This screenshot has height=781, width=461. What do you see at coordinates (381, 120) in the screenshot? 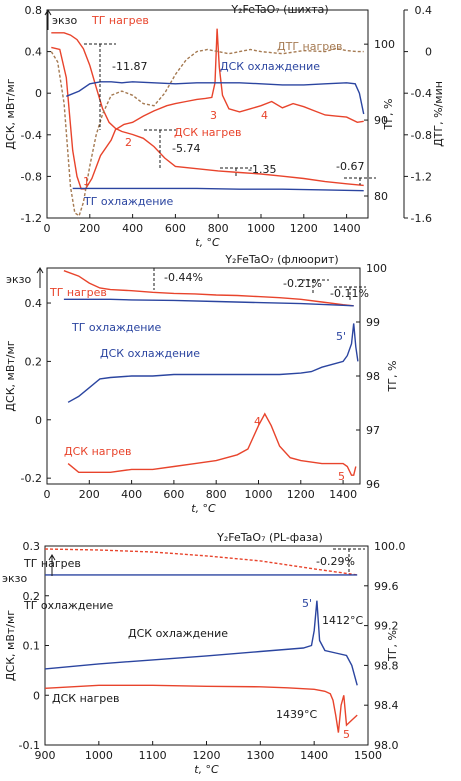
I see `panel1-y2-tick-label: 90` at bounding box center [381, 120].